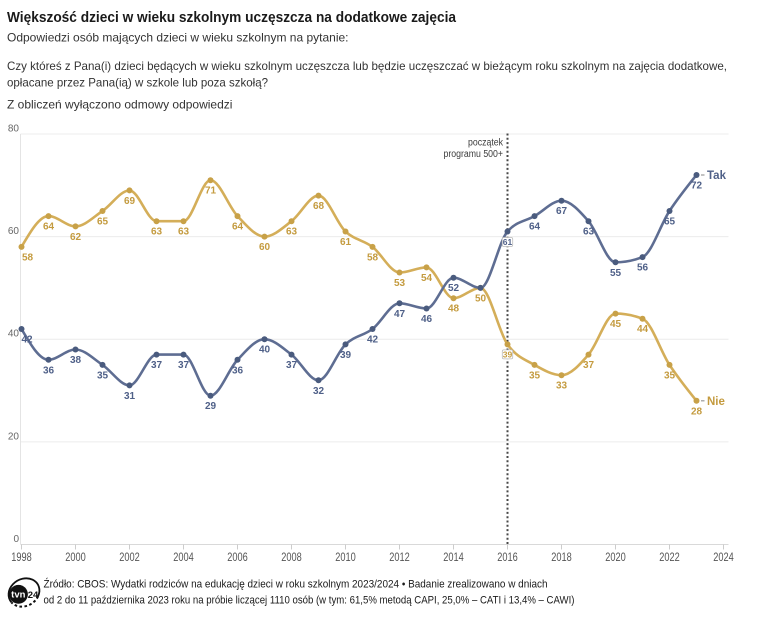 This screenshot has height=620, width=768. I want to click on svg-text: 56, so click(643, 268).